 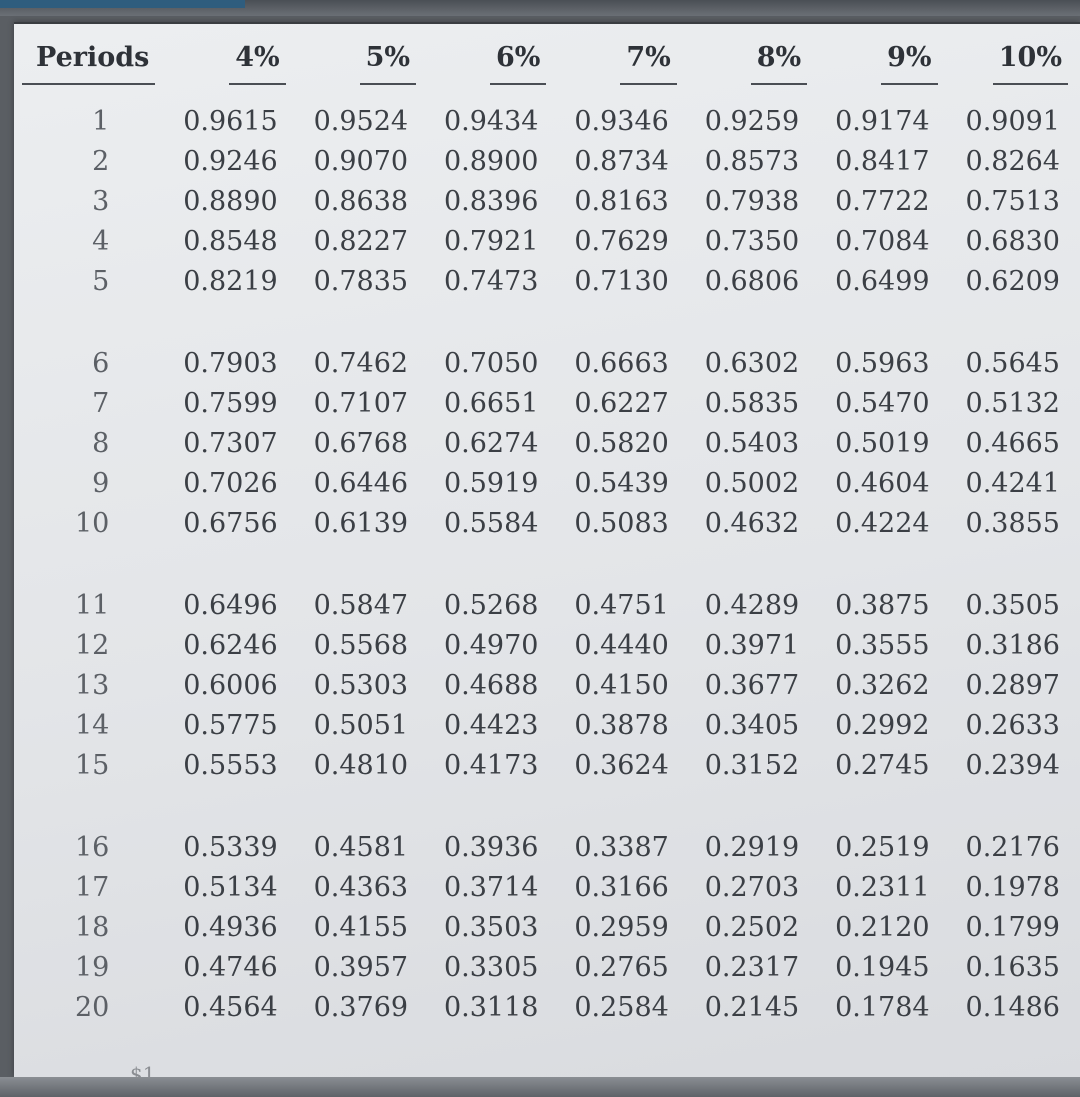 I want to click on factor-cell: 0.3505, so click(x=1012, y=605).